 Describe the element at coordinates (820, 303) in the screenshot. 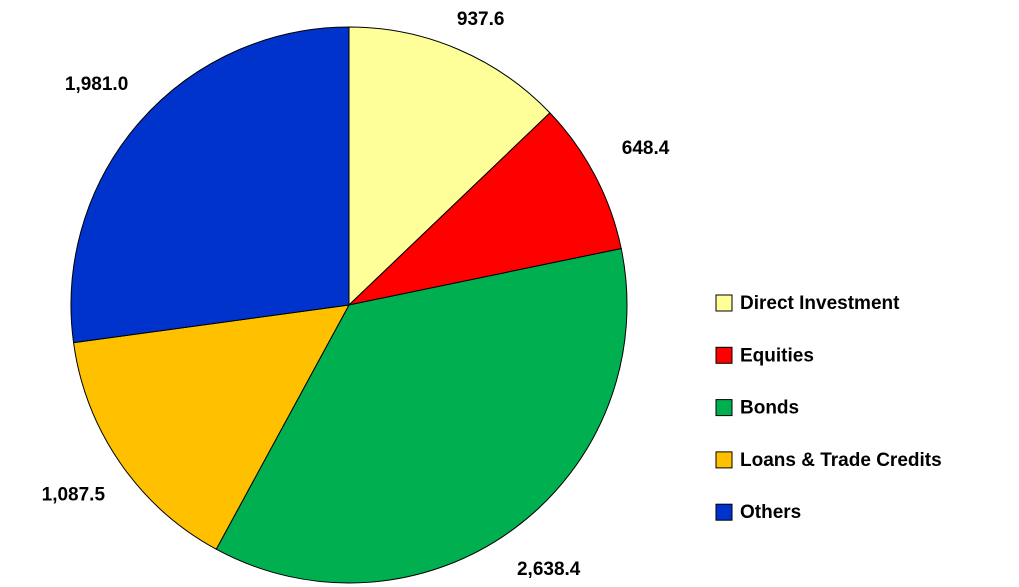

I see `legend-label: Direct Investment` at that location.